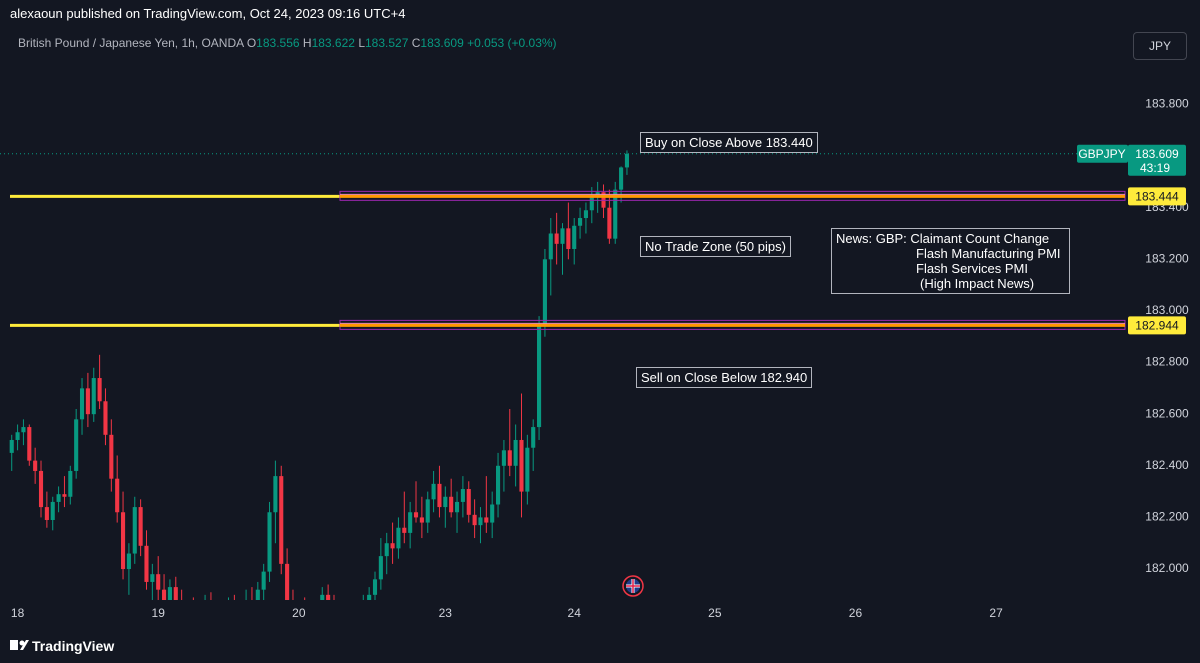 The width and height of the screenshot is (1200, 663). I want to click on x-tick-label: 27, so click(996, 613).